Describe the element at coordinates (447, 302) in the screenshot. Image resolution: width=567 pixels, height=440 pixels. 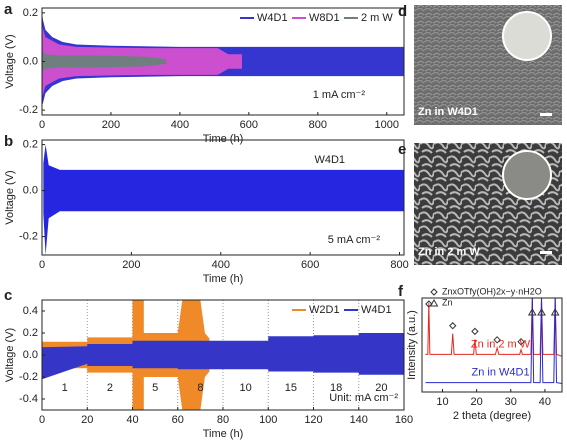
I see `legend-label: Zn` at that location.